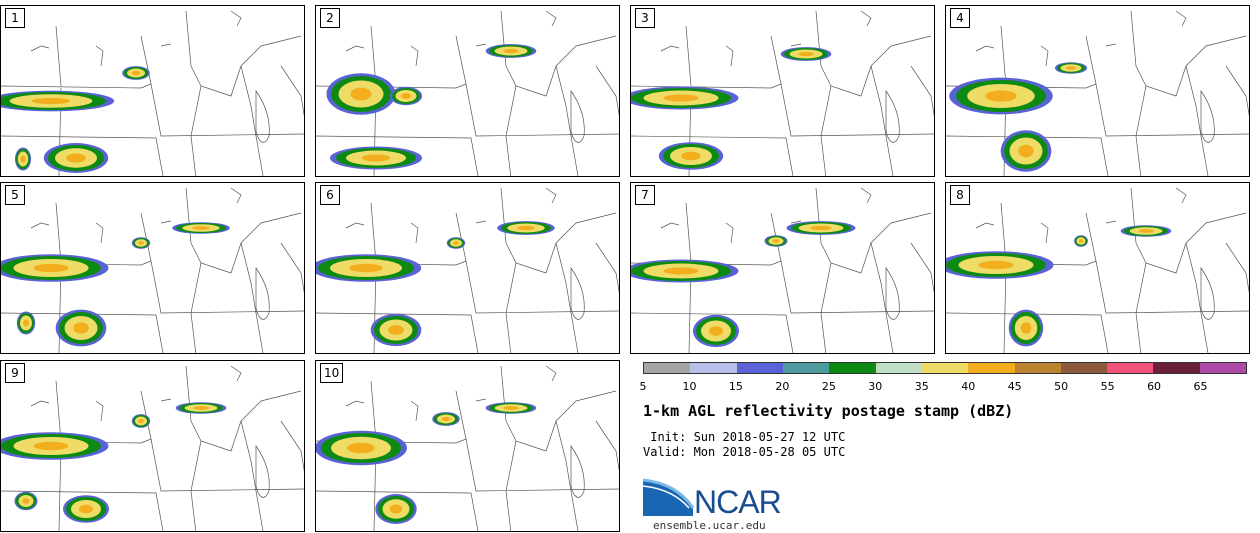 The width and height of the screenshot is (1260, 533). I want to click on panel-number-label: 3, so click(645, 18).